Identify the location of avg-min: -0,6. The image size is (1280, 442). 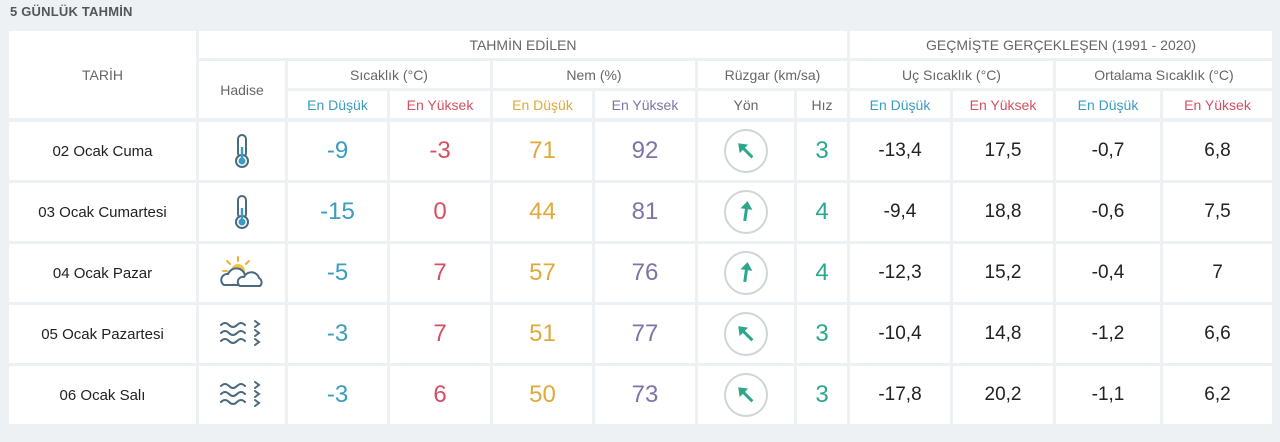
(1108, 212).